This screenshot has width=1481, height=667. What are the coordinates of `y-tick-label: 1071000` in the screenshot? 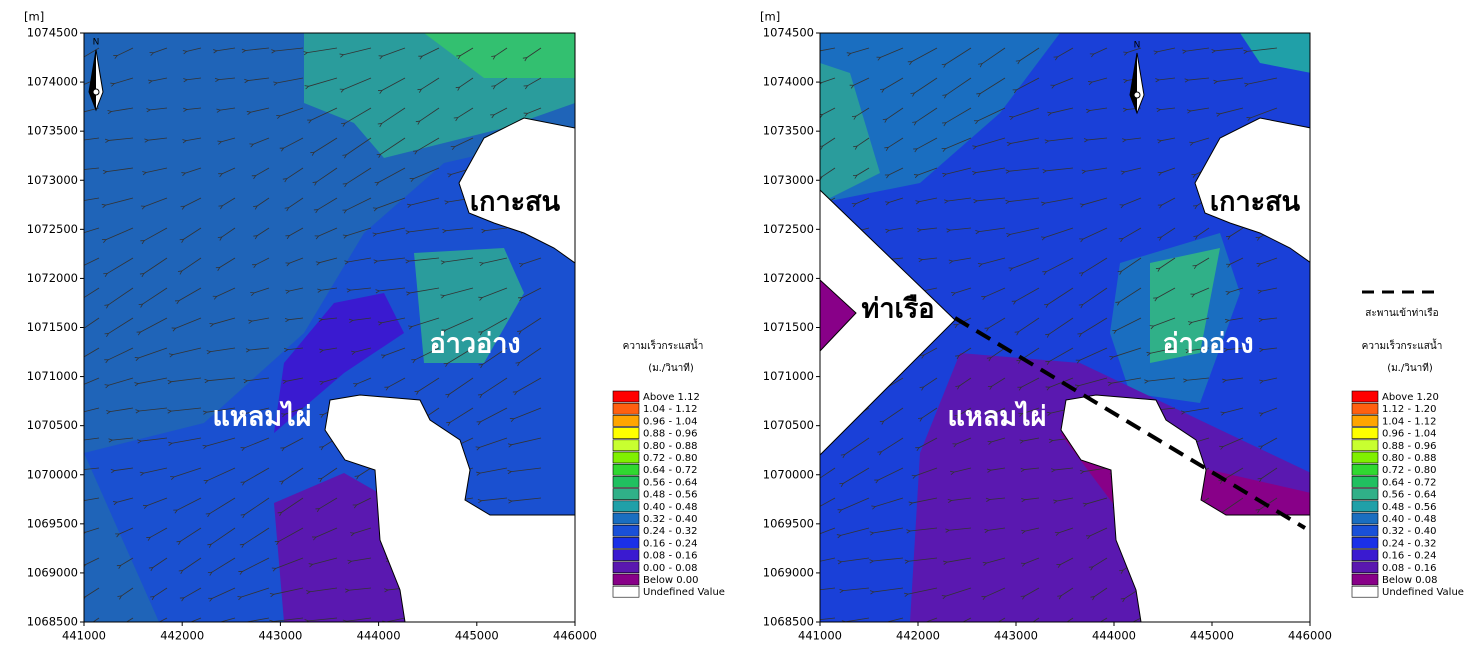 It's located at (788, 376).